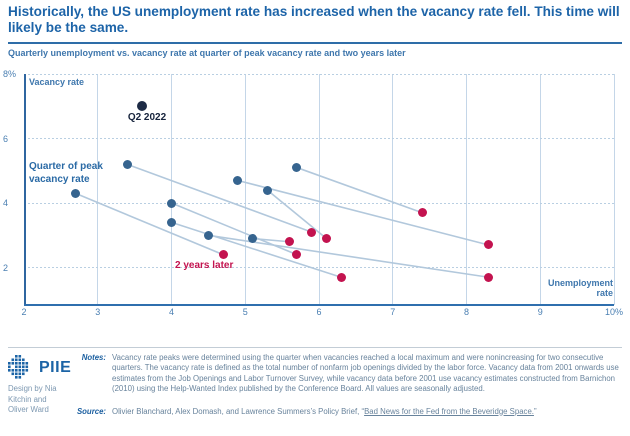  What do you see at coordinates (171, 312) in the screenshot?
I see `x-tick-label: 4` at bounding box center [171, 312].